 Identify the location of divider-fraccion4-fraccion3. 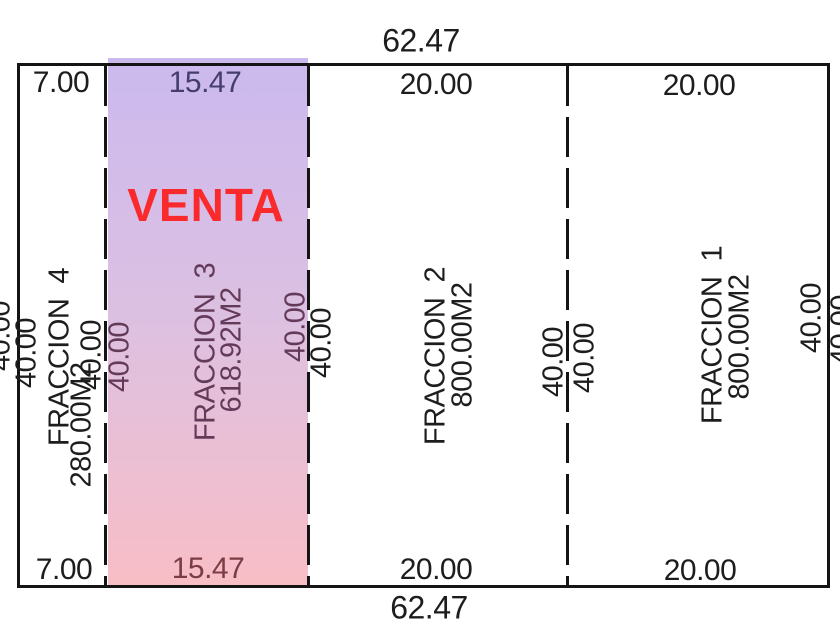
(105, 325).